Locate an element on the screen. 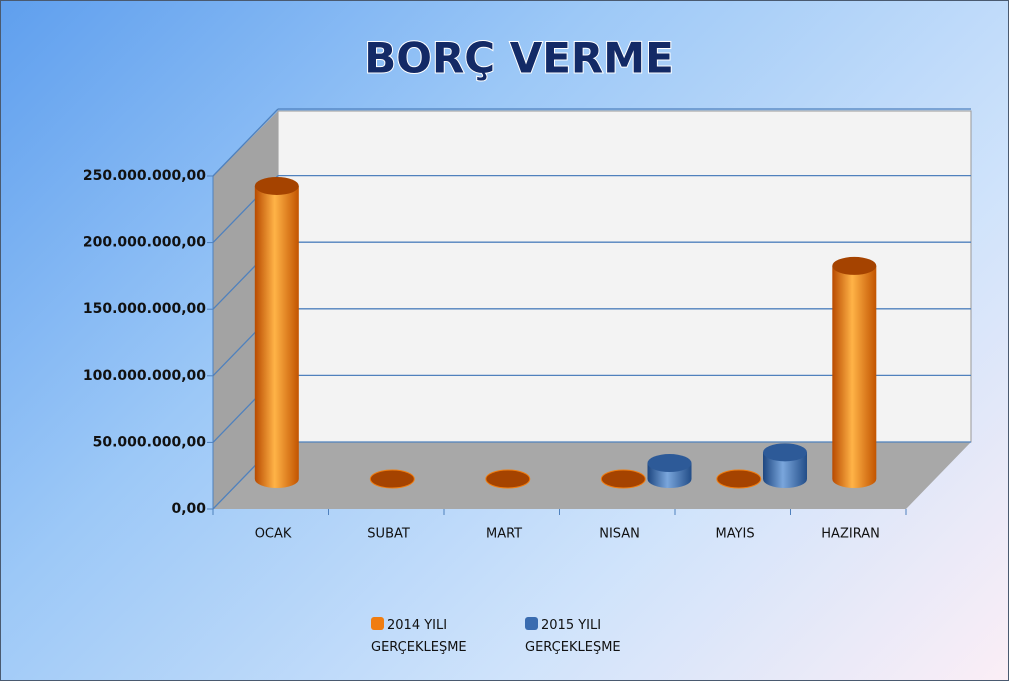 The width and height of the screenshot is (1009, 681). chart-title: BORÇ VERME is located at coordinates (519, 58).